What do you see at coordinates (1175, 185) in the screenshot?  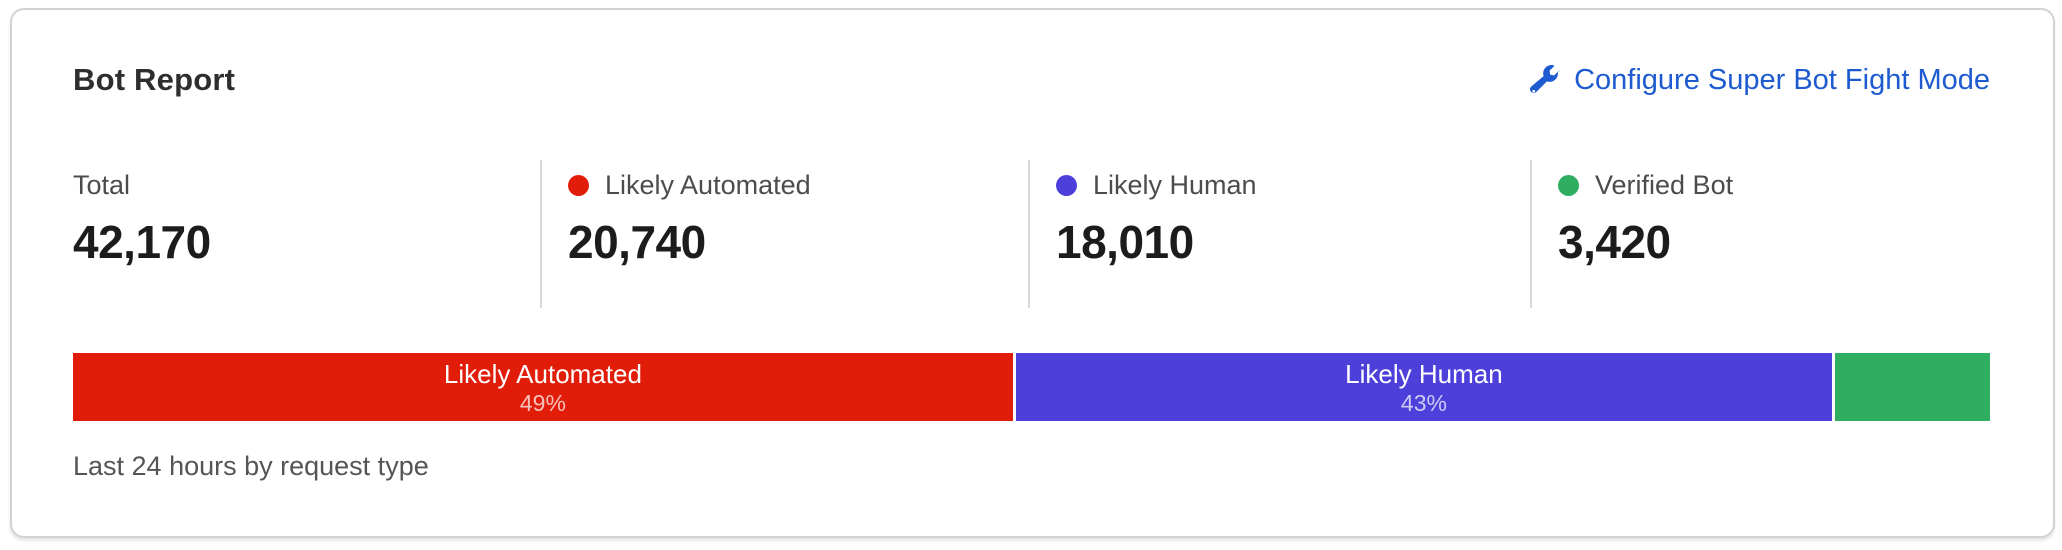 I see `stat-likely-human-label: Likely Human` at bounding box center [1175, 185].